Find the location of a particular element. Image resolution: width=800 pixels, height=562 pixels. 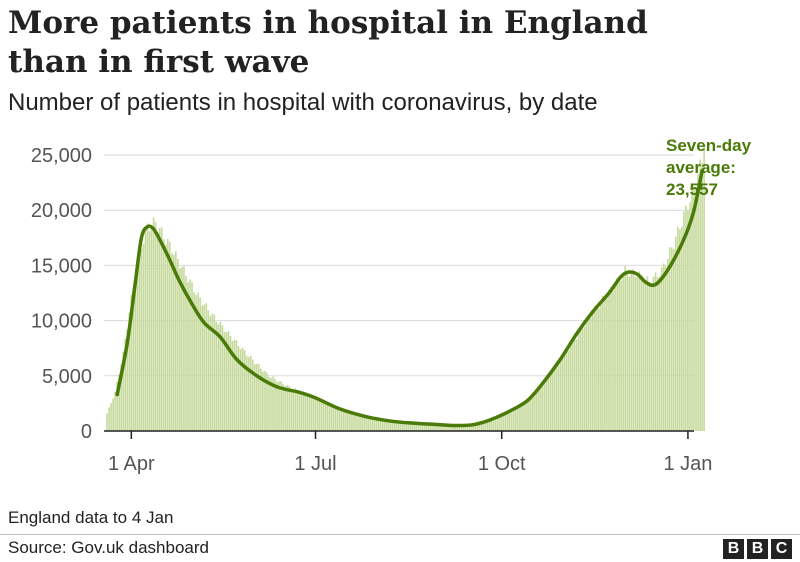

x-tick-label: 1 Oct is located at coordinates (502, 464).